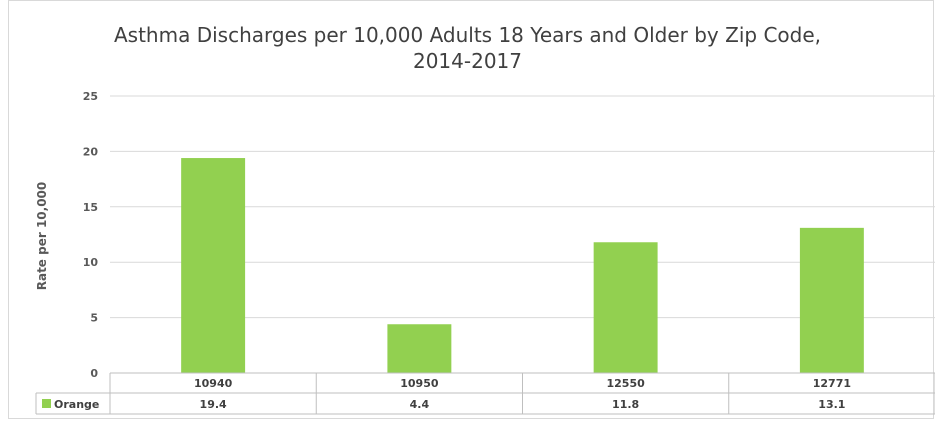 The width and height of the screenshot is (935, 421). What do you see at coordinates (91, 235) in the screenshot?
I see `y-axis-ticks: 0 5 10 15 20 25` at bounding box center [91, 235].